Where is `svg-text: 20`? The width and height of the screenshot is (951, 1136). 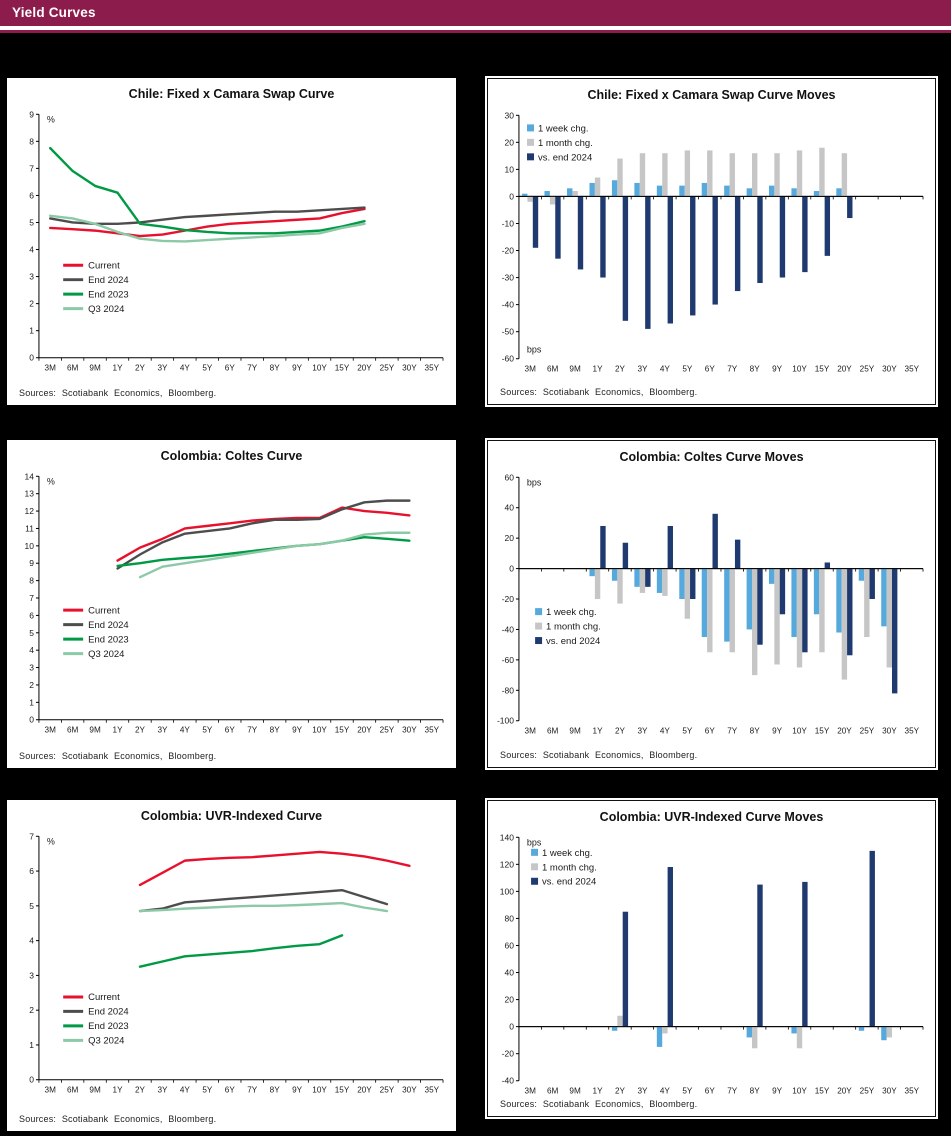 svg-text: 20 is located at coordinates (510, 538).